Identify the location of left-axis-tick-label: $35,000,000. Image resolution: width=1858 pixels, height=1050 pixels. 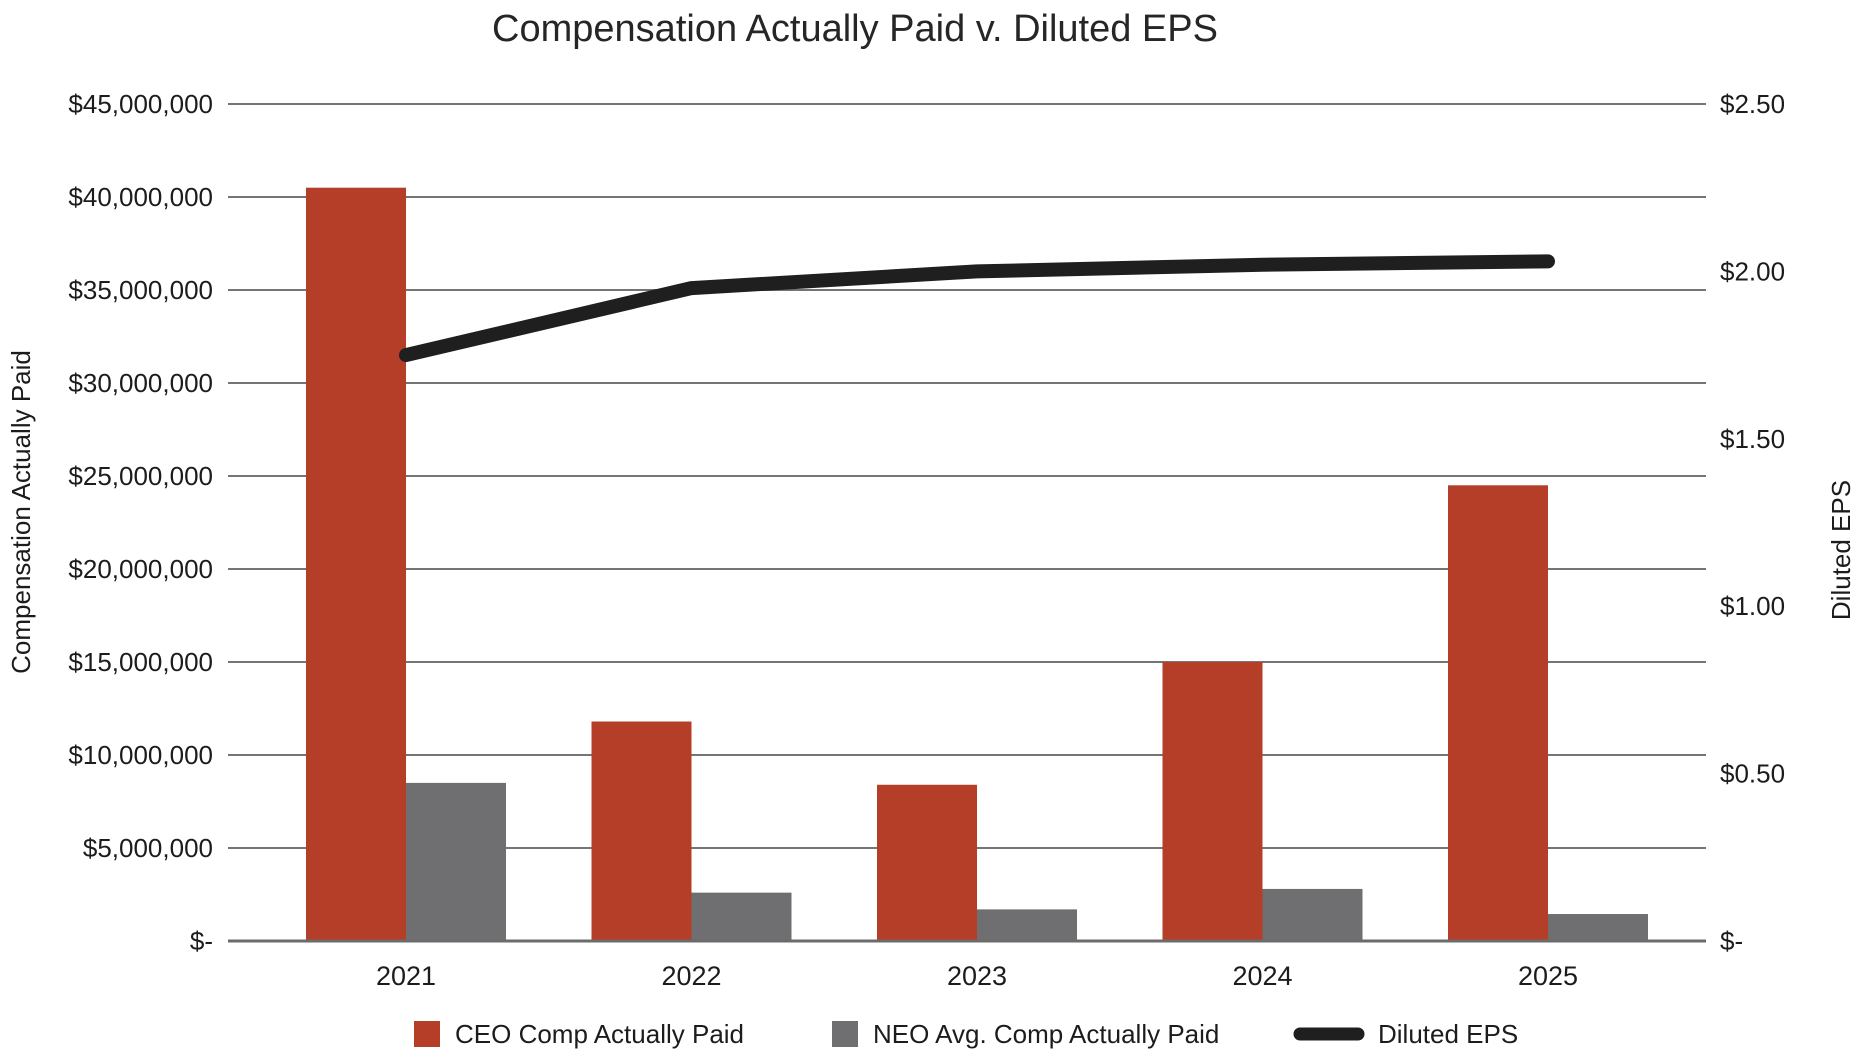
(140, 290).